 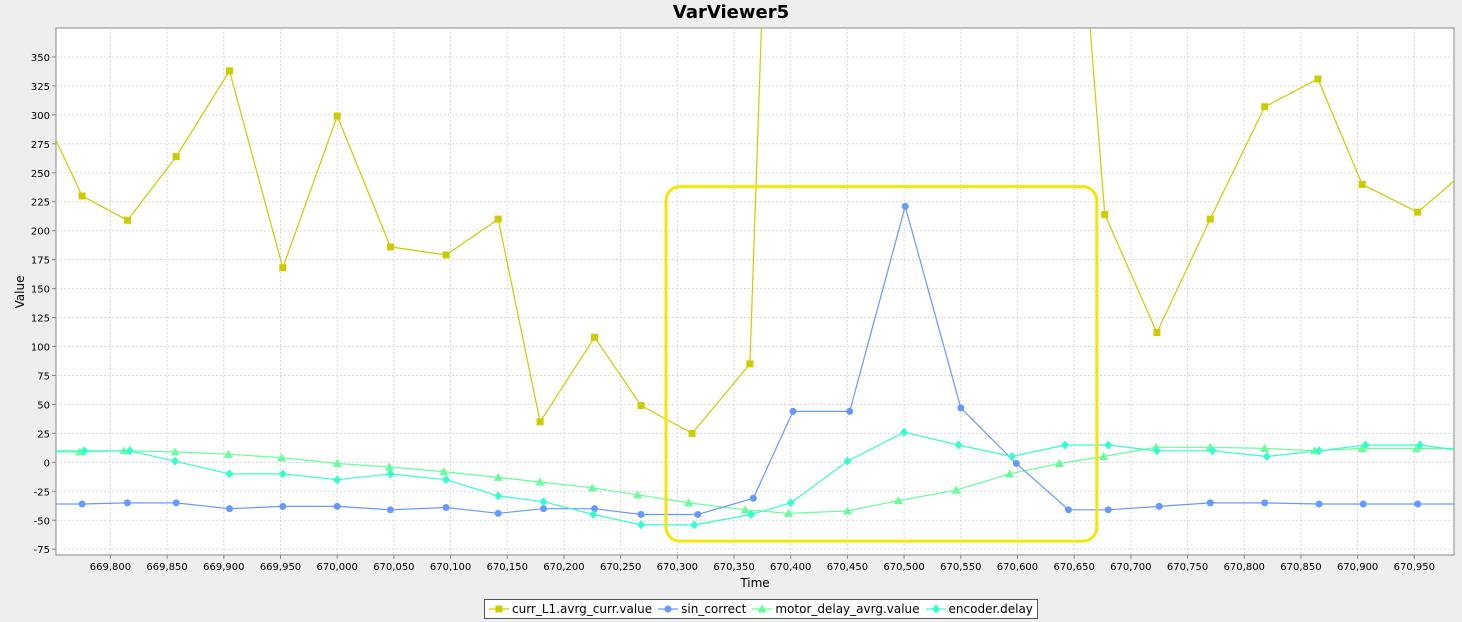 What do you see at coordinates (903, 567) in the screenshot?
I see `x-tick-label: 670,500` at bounding box center [903, 567].